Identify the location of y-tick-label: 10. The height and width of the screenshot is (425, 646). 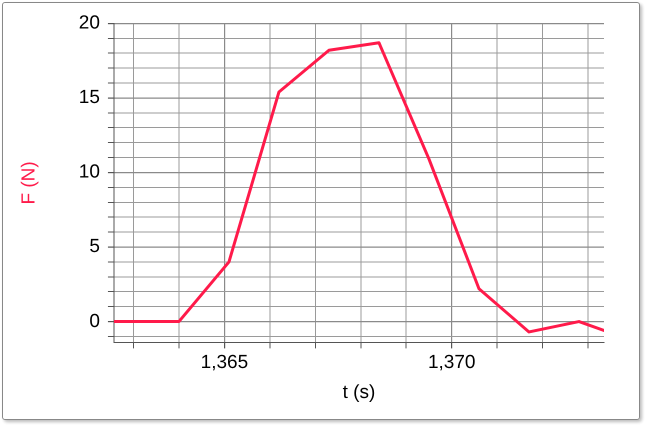
(89, 172).